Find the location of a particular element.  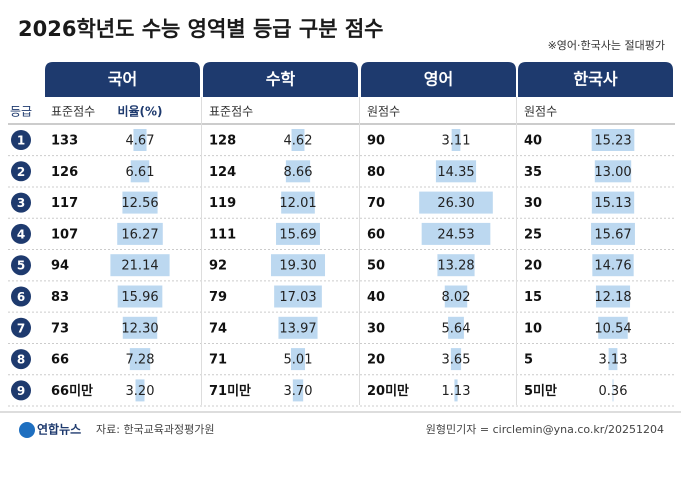

grade-number: 4 is located at coordinates (21, 234).